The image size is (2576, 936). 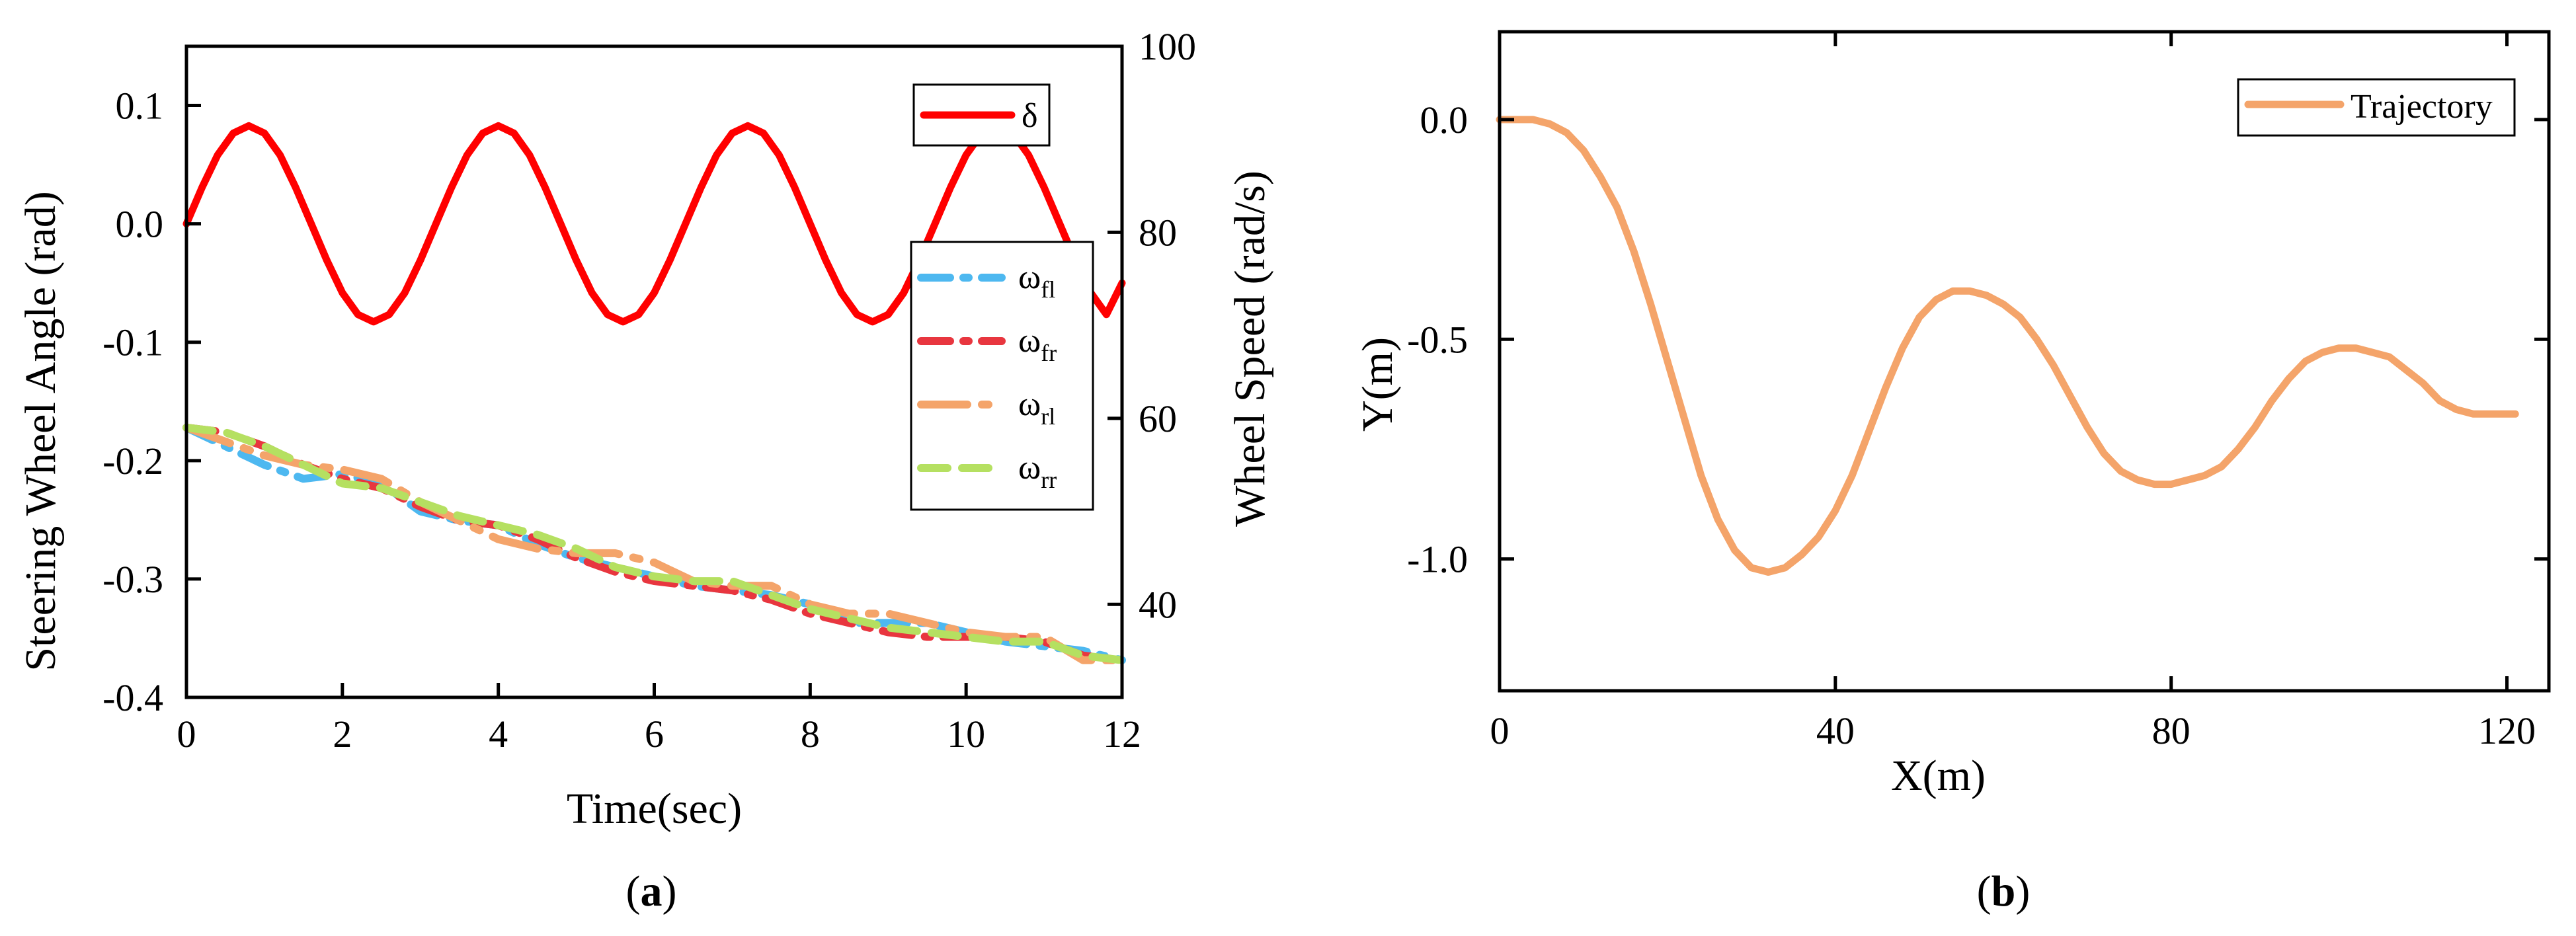 What do you see at coordinates (654, 224) in the screenshot?
I see `series-delta-line` at bounding box center [654, 224].